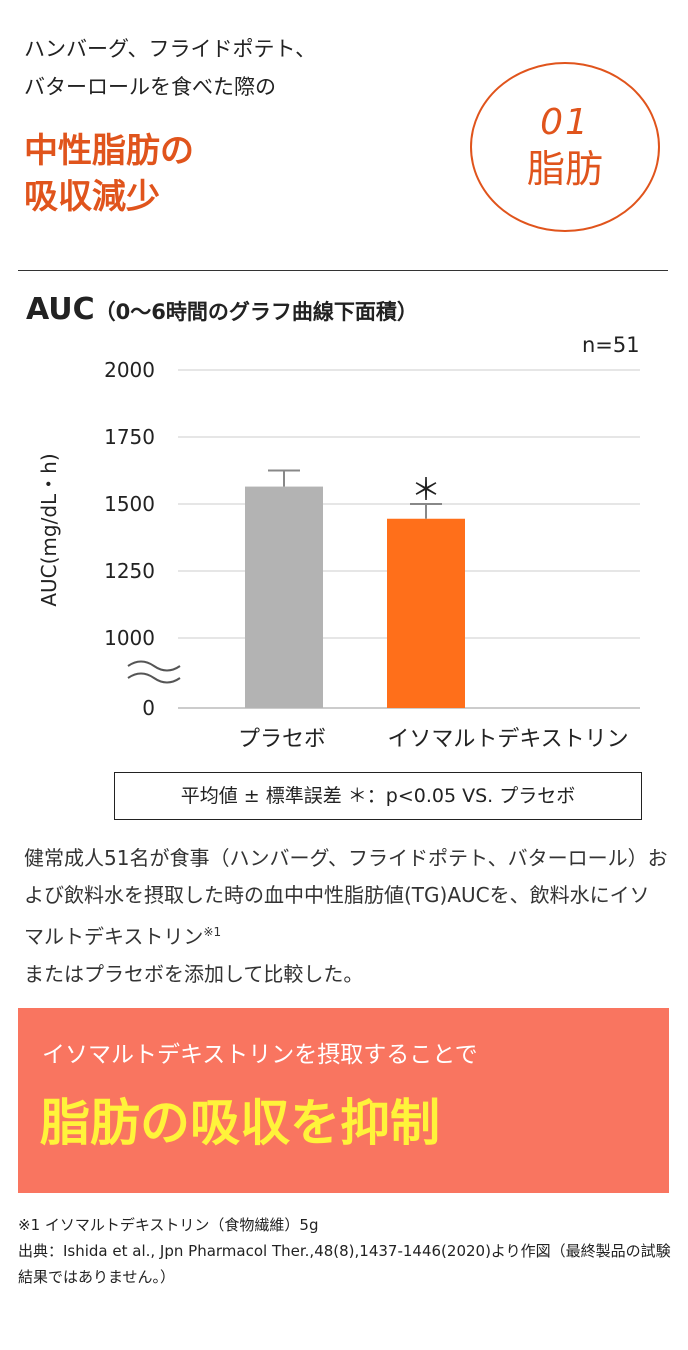 The image size is (688, 1350). Describe the element at coordinates (129, 539) in the screenshot. I see `y-tick-layer: 2000 1750 1500 1250 1000 0` at that location.